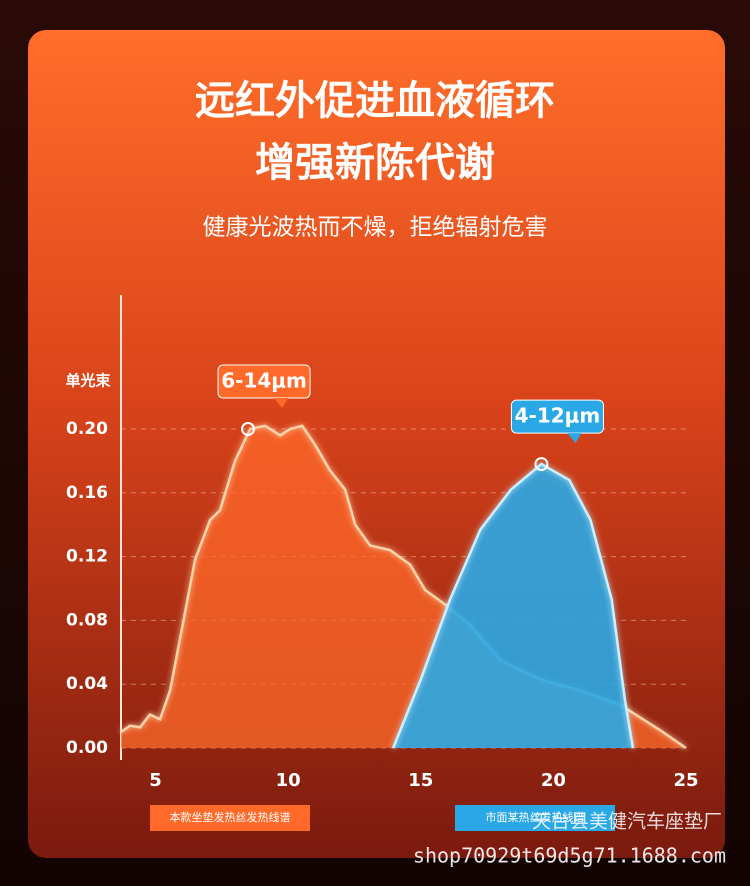  I want to click on watermark: shop70929t69d5g71.1688.com, so click(569, 856).